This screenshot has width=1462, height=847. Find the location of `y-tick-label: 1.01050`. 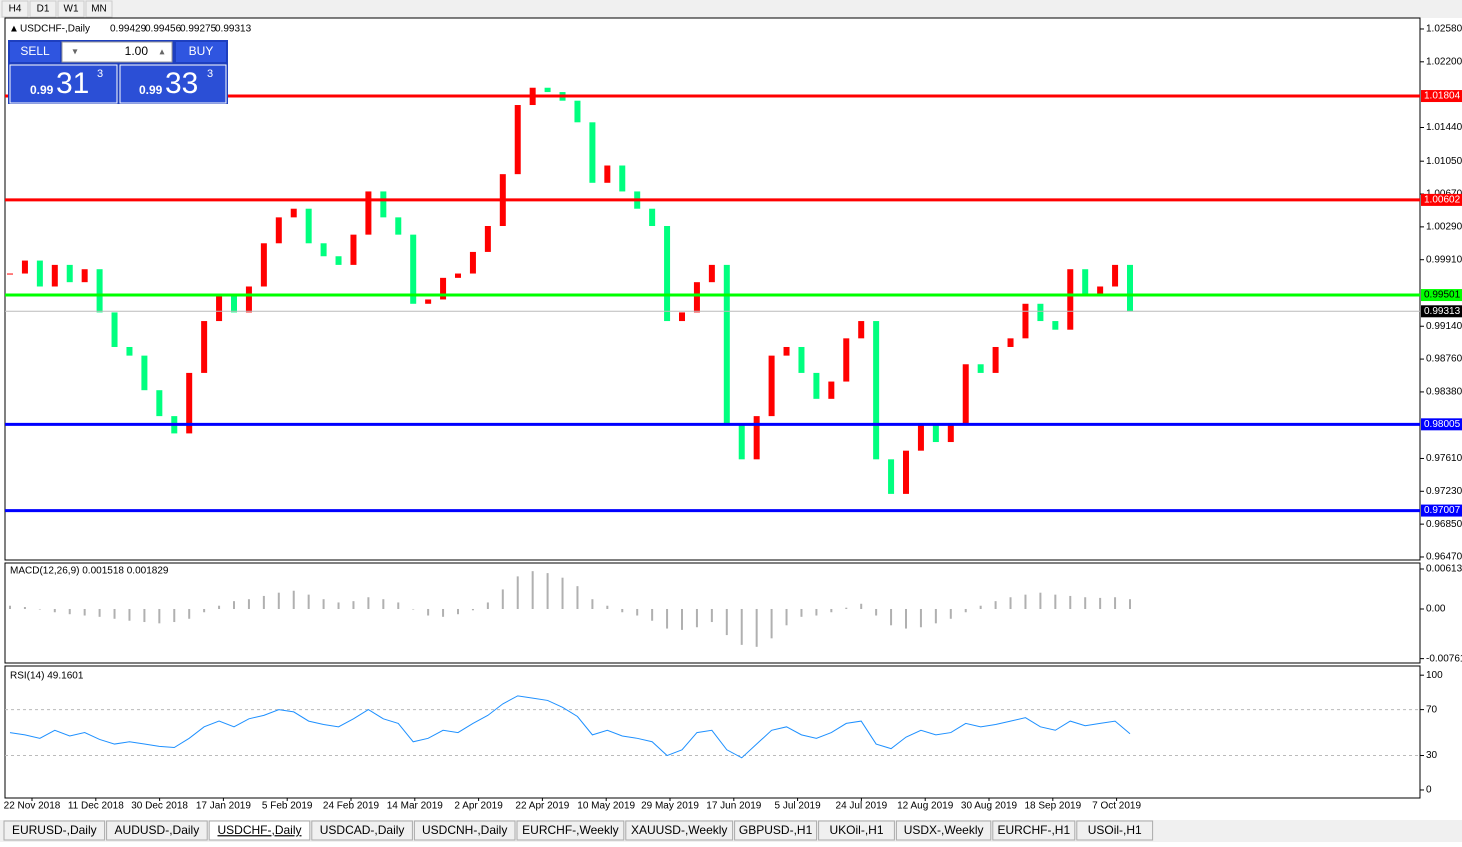

y-tick-label: 1.01050 is located at coordinates (1444, 161).